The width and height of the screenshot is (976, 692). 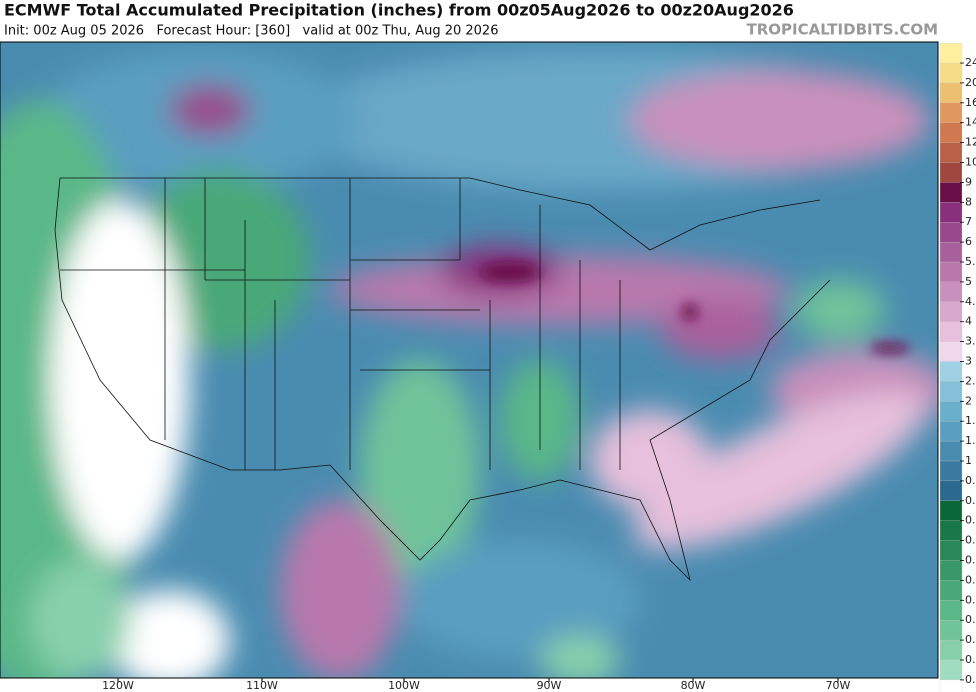 What do you see at coordinates (970, 261) in the screenshot?
I see `colorbar-label: 5.` at bounding box center [970, 261].